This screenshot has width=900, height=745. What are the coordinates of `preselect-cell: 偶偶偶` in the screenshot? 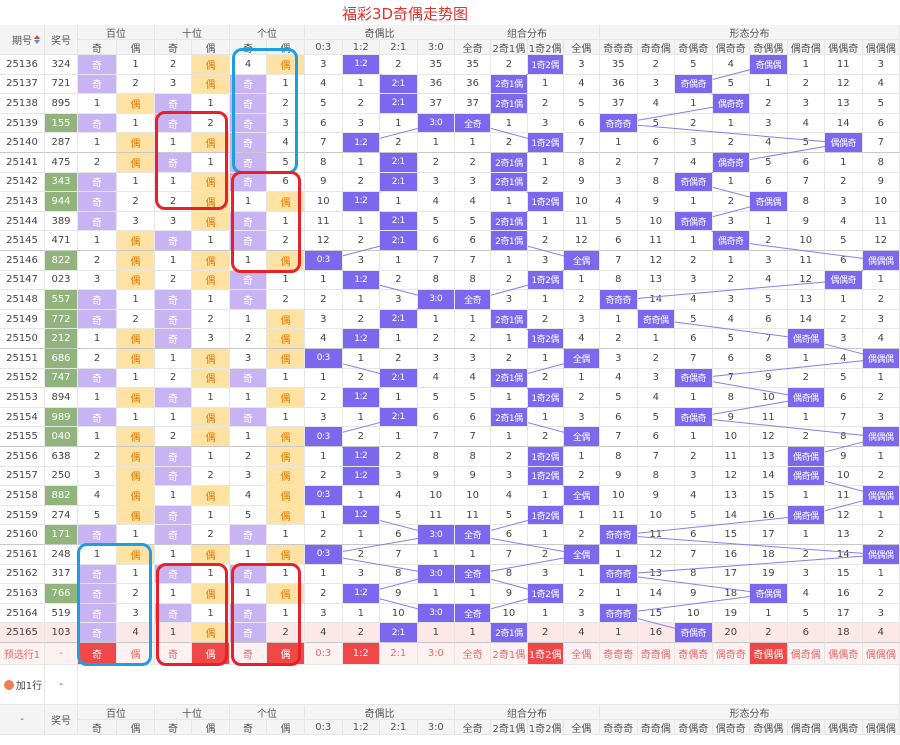 It's located at (881, 654).